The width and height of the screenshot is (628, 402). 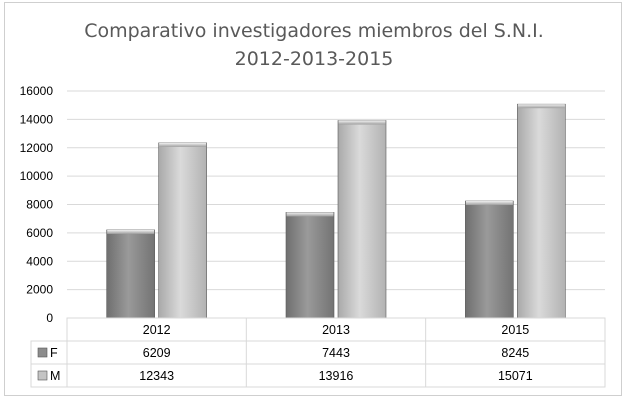 I want to click on data-label: 7443, so click(x=336, y=353).